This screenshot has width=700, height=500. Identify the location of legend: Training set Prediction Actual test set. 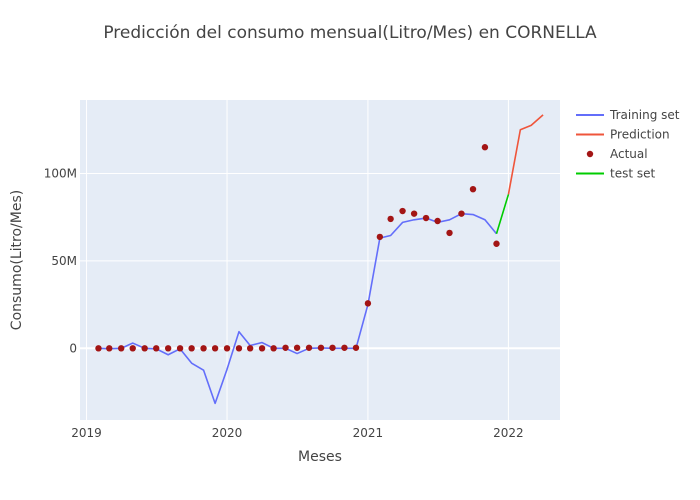
(628, 144).